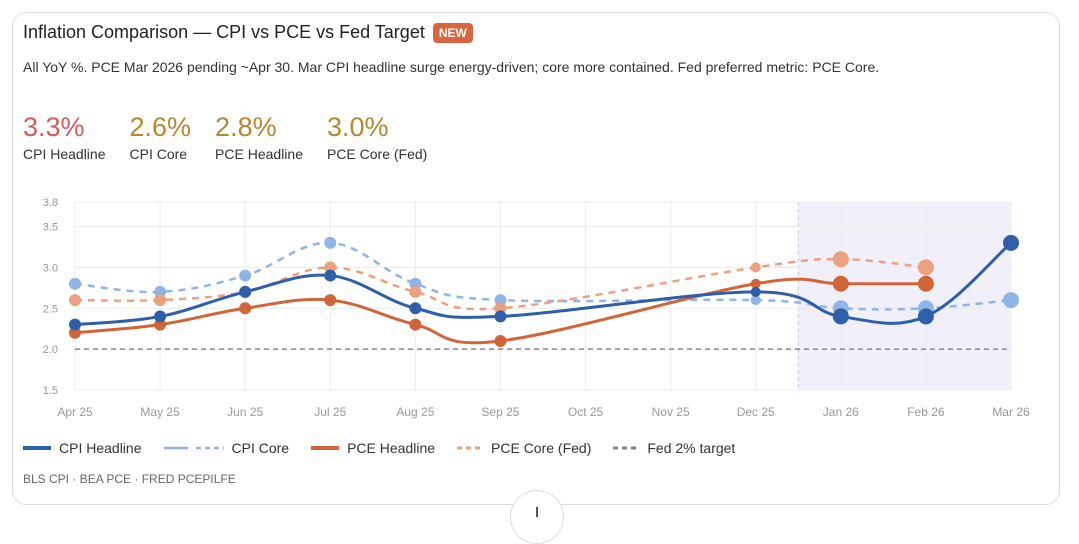 This screenshot has width=1079, height=544. Describe the element at coordinates (160, 127) in the screenshot. I see `stat-value: 2.6%` at that location.